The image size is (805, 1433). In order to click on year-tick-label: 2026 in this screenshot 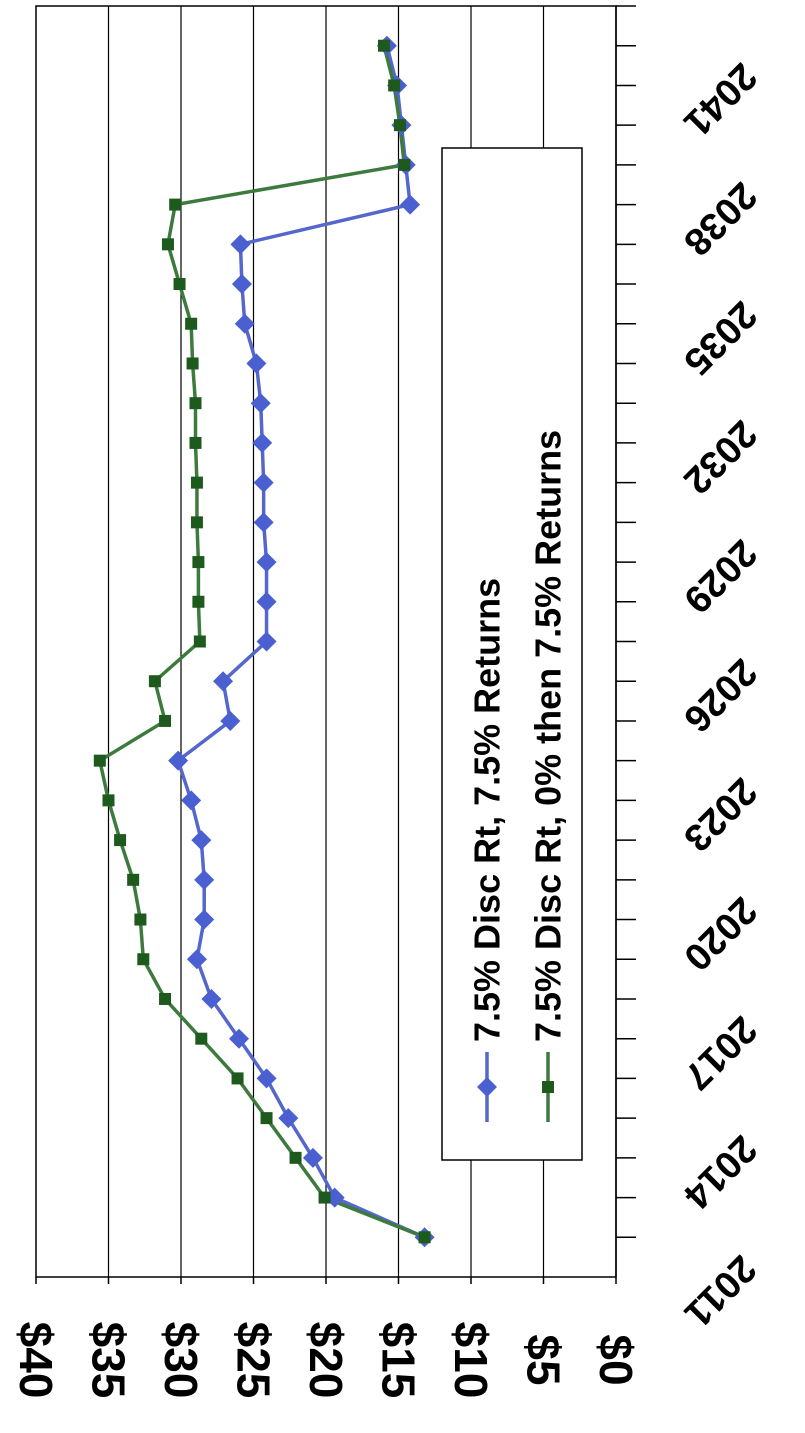, I will do `click(719, 694)`.